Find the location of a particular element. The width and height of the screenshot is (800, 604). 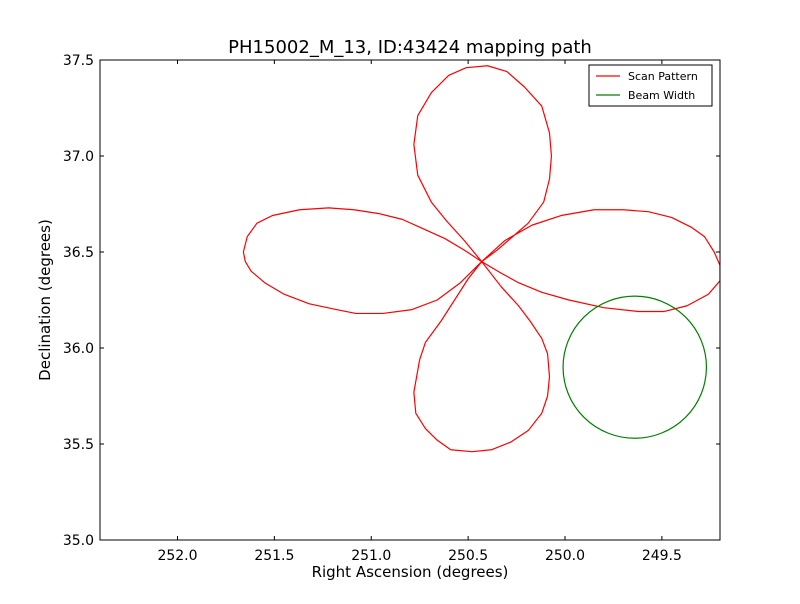

series-beam-width is located at coordinates (635, 367).